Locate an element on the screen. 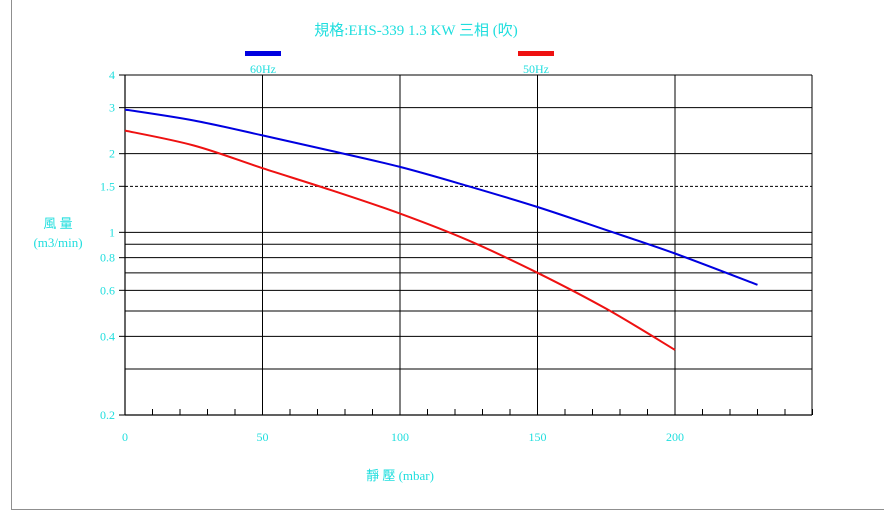 Image resolution: width=884 pixels, height=511 pixels. y-tick-label: 0.2 is located at coordinates (107, 415).